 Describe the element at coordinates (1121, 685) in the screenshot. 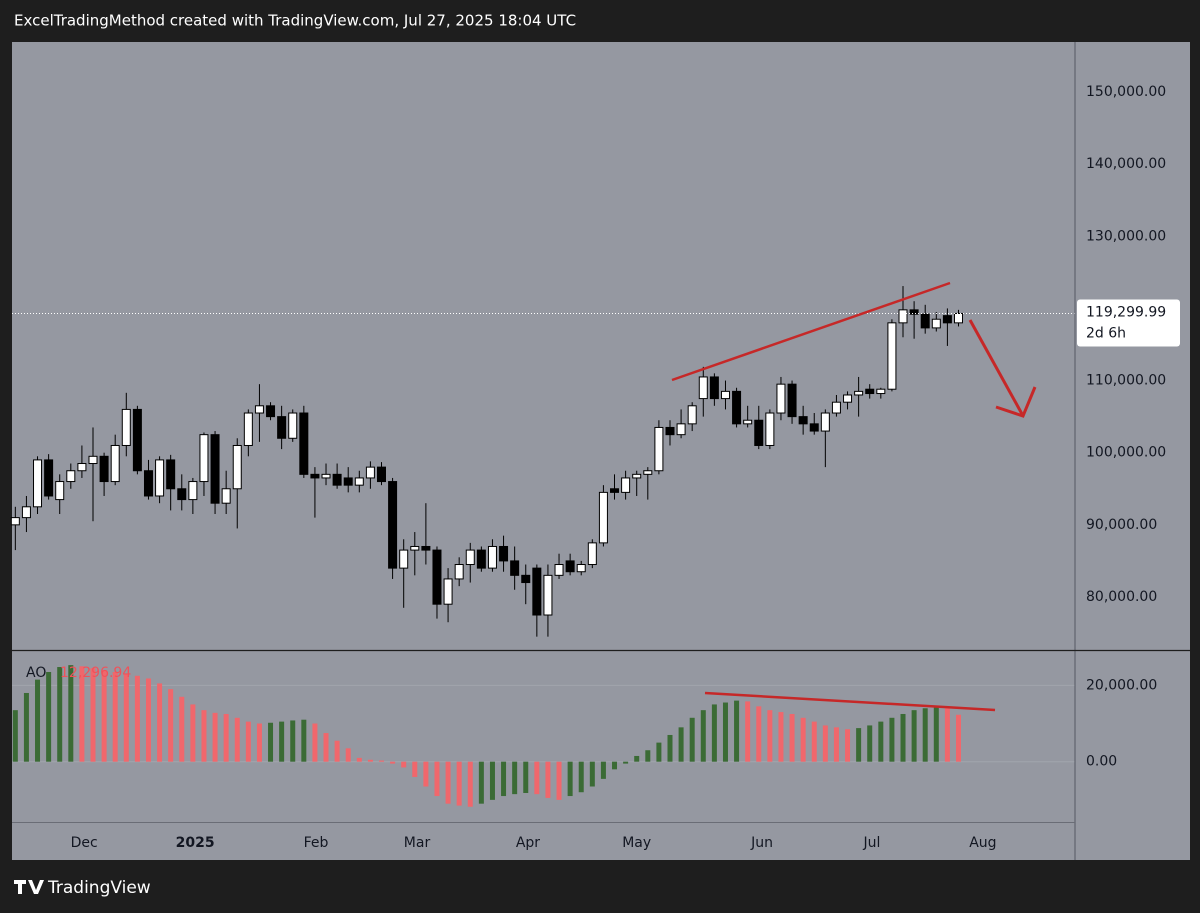

I see `y-tick-label: 20,000.00` at that location.